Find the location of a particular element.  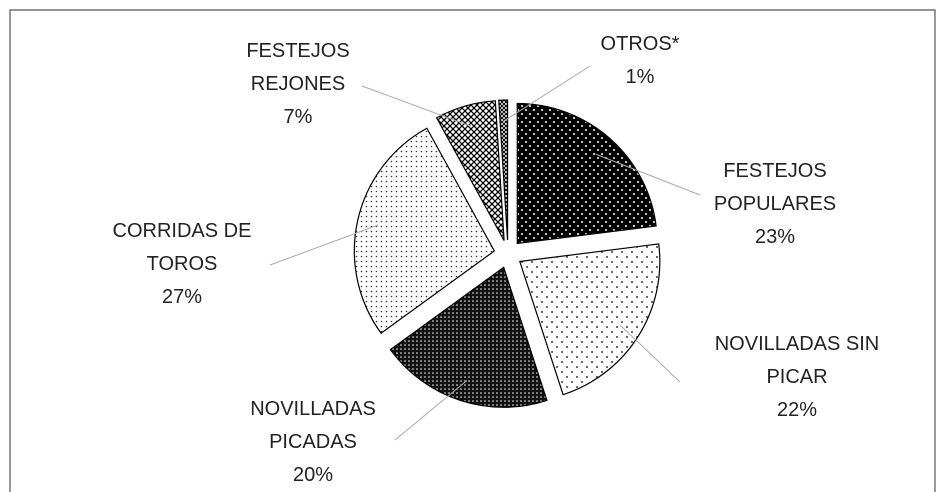

category-label: FESTEJOS REJONES is located at coordinates (298, 67).